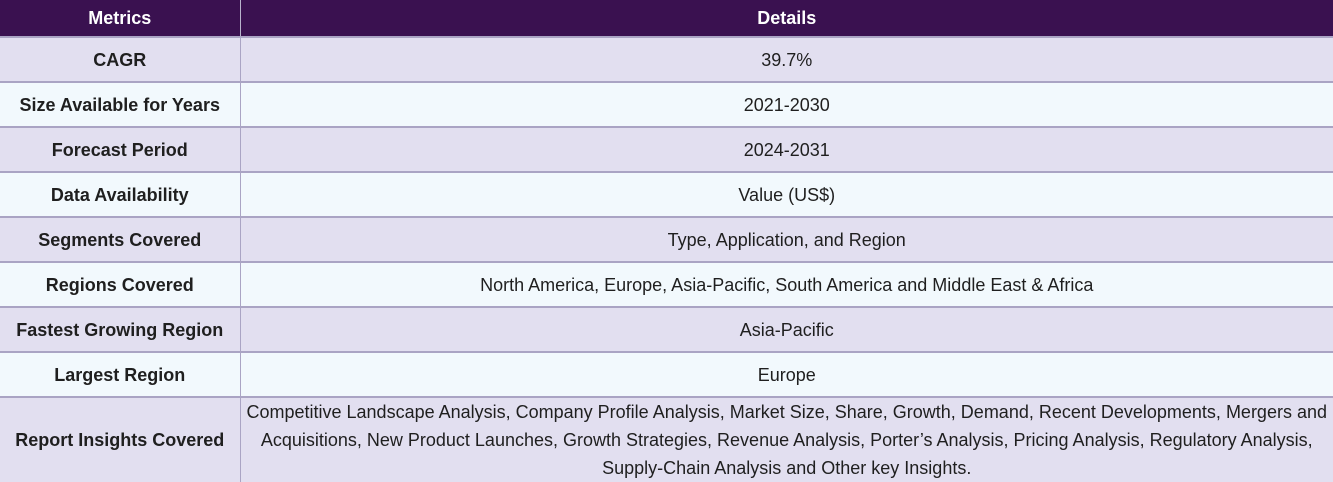 This screenshot has width=1333, height=482. I want to click on details-cell: 39.7%, so click(786, 59).